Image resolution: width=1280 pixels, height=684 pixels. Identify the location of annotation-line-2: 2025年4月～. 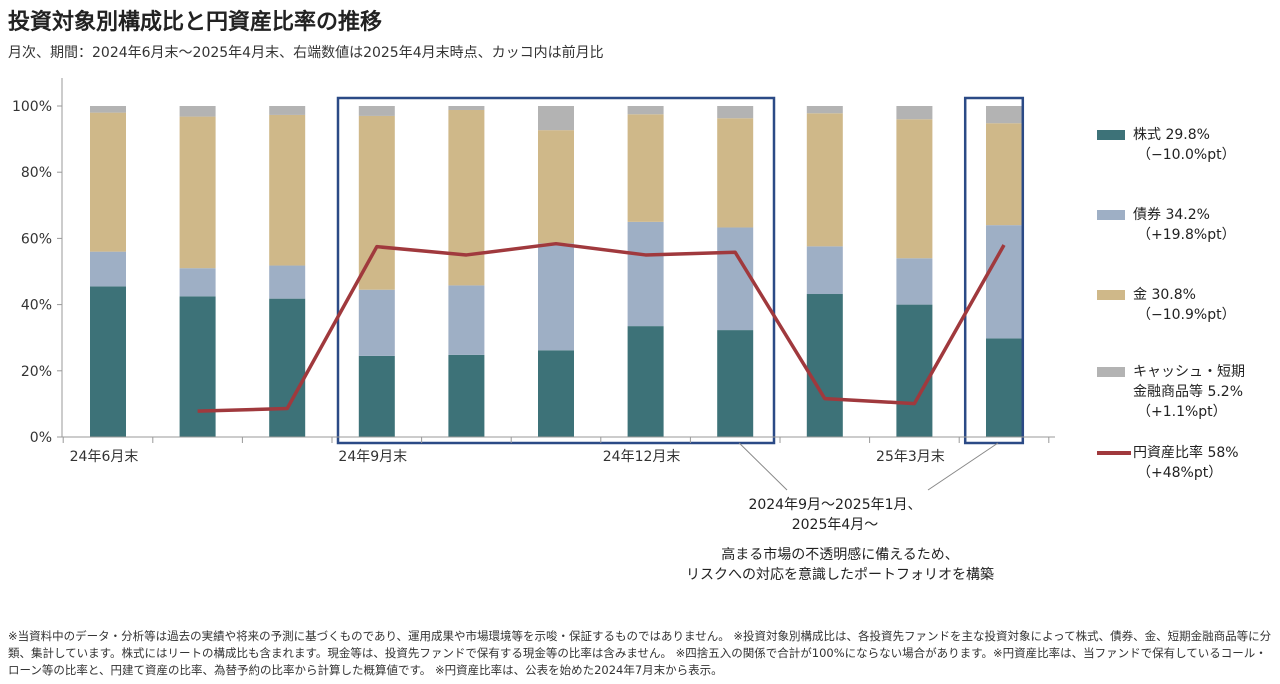
(835, 525).